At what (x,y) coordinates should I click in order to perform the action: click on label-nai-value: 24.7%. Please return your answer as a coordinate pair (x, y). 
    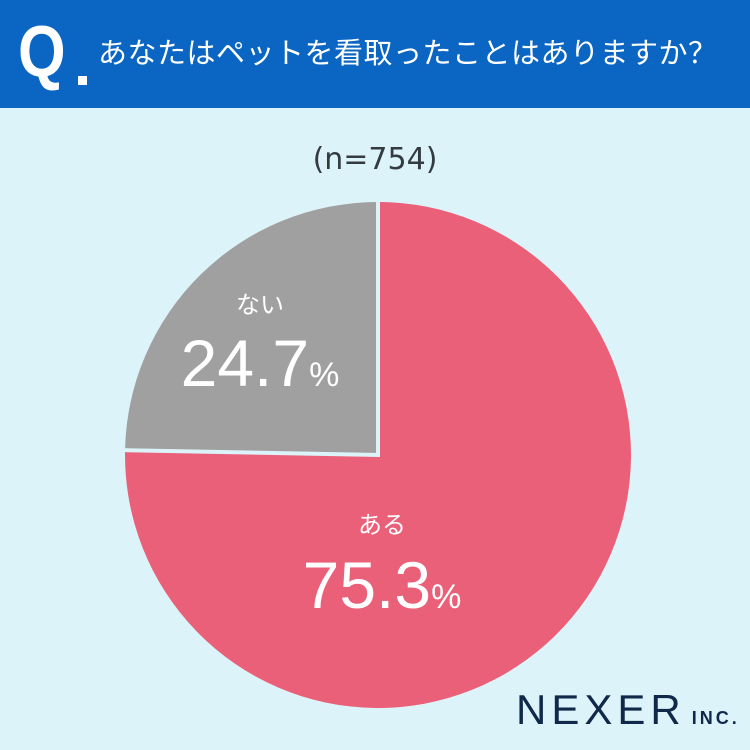
    Looking at the image, I should click on (260, 363).